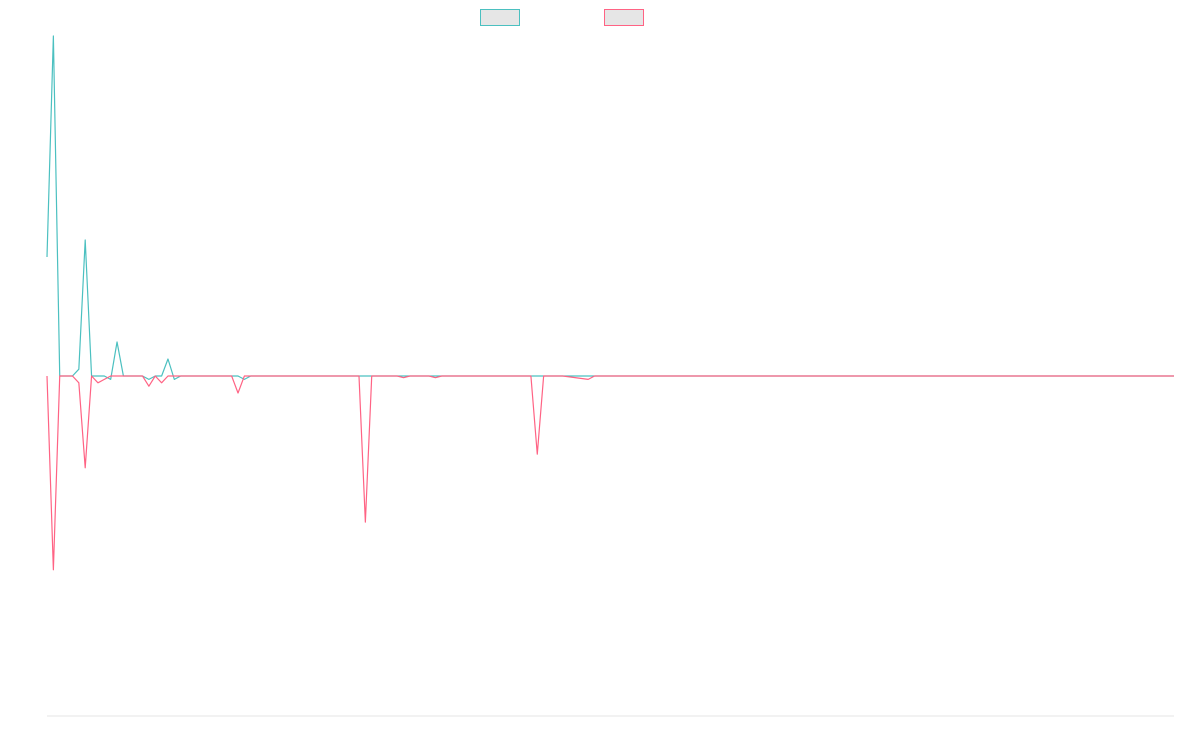 The width and height of the screenshot is (1200, 750). I want to click on chart-legend, so click(600, 18).